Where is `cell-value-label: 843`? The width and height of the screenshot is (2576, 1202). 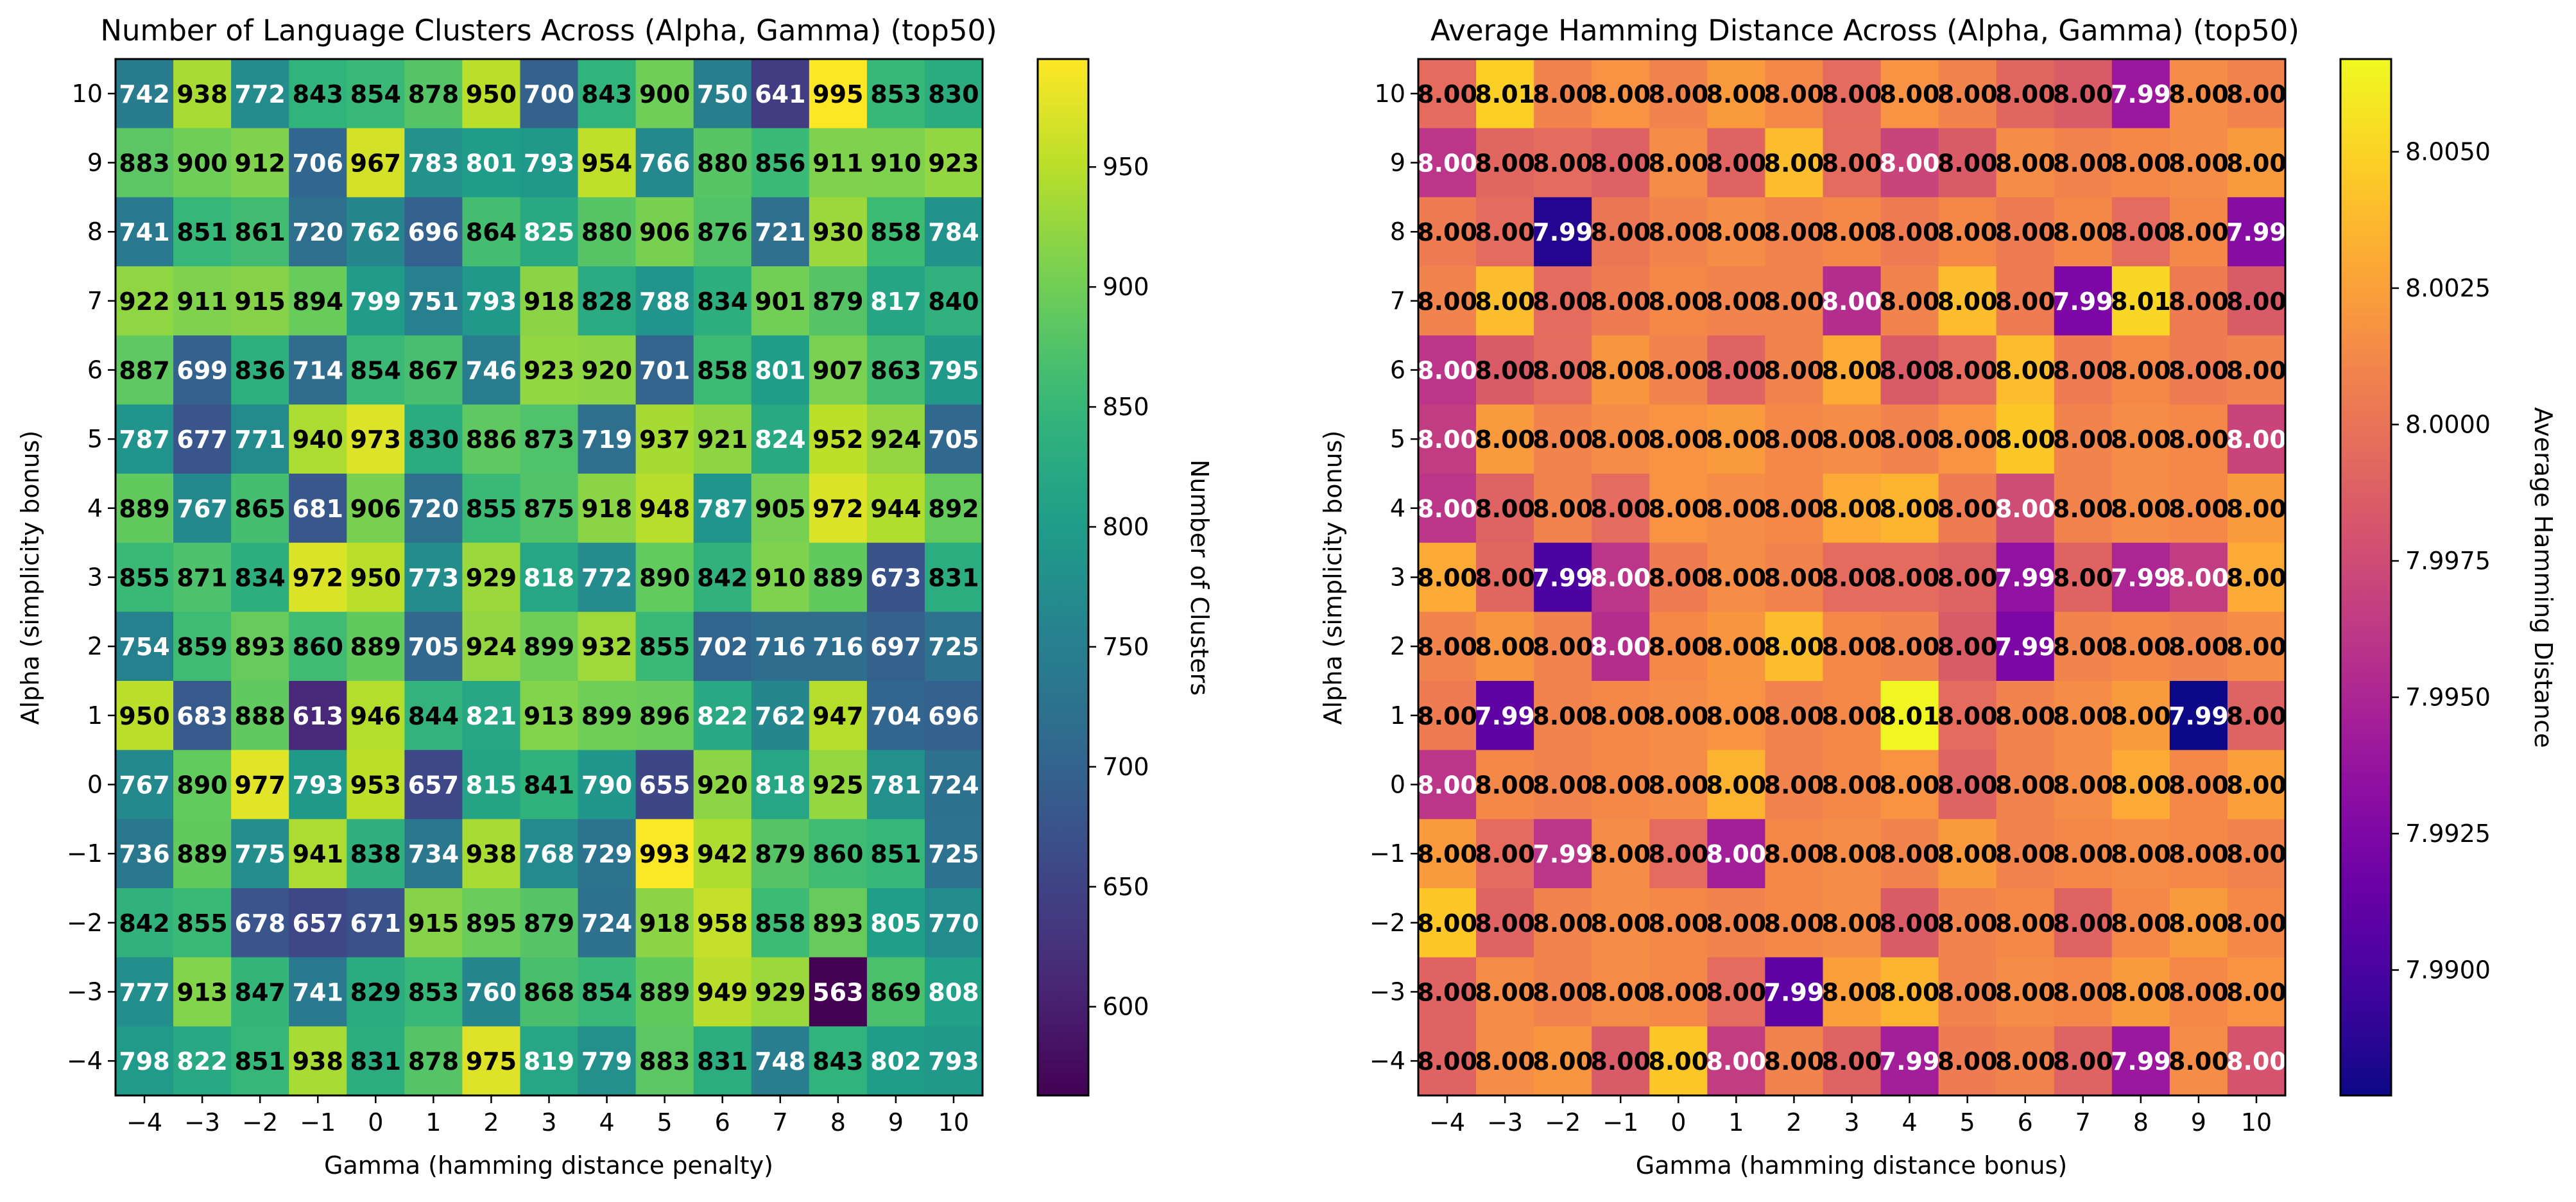 cell-value-label: 843 is located at coordinates (318, 94).